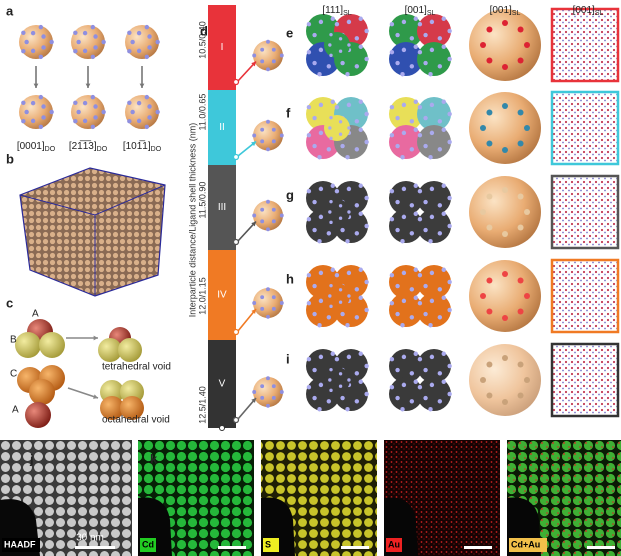 This screenshot has width=621, height=556. What do you see at coordinates (202, 112) in the screenshot?
I see `tick-label: 11.0/0.65` at bounding box center [202, 112].